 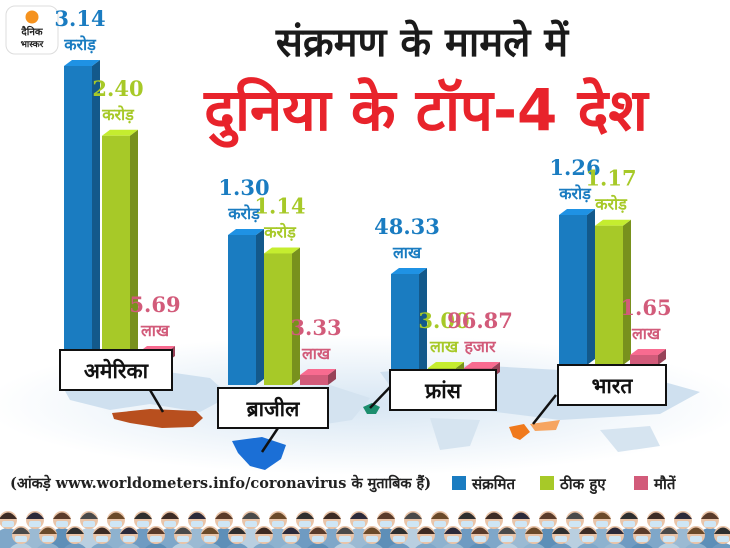 I want to click on data-label-value: 3.00, so click(x=443, y=320).